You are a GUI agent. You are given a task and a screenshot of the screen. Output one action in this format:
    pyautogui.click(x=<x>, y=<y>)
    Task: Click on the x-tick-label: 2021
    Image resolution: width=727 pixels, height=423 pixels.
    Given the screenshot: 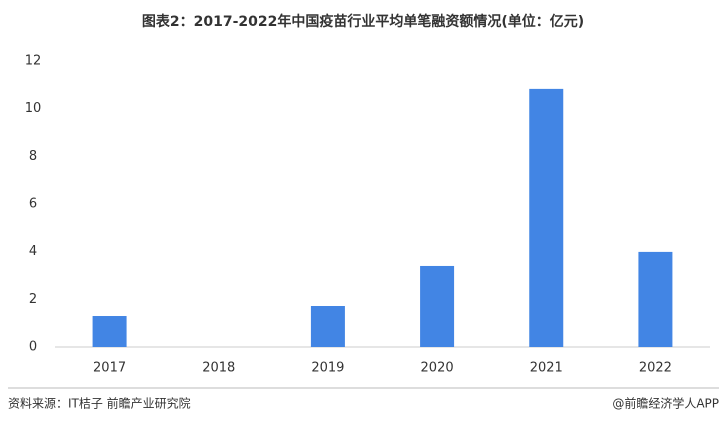 What is the action you would take?
    pyautogui.click(x=546, y=368)
    